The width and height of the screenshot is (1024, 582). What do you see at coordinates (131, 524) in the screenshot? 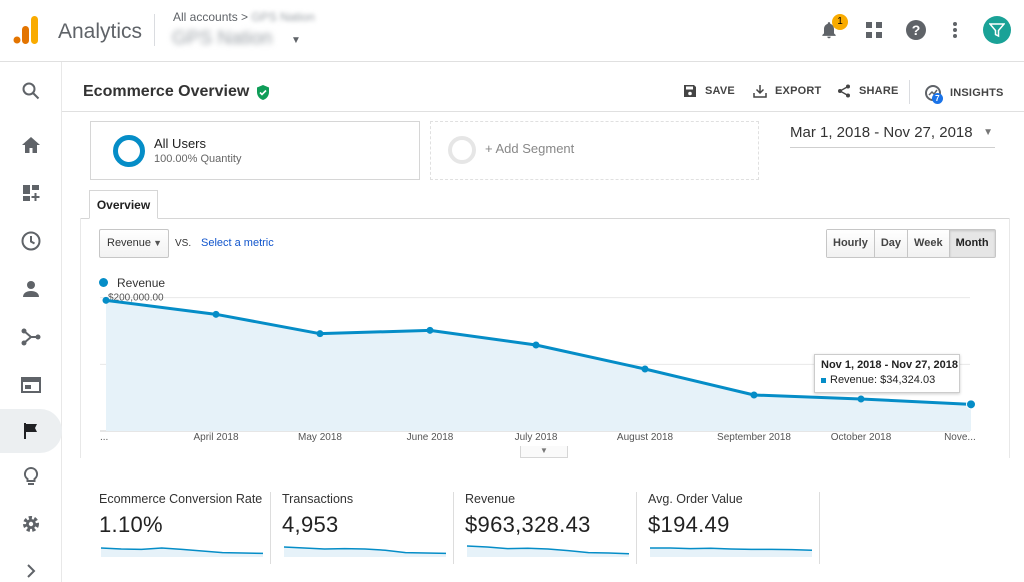
I see `scorecard-value: 1.10%` at bounding box center [131, 524].